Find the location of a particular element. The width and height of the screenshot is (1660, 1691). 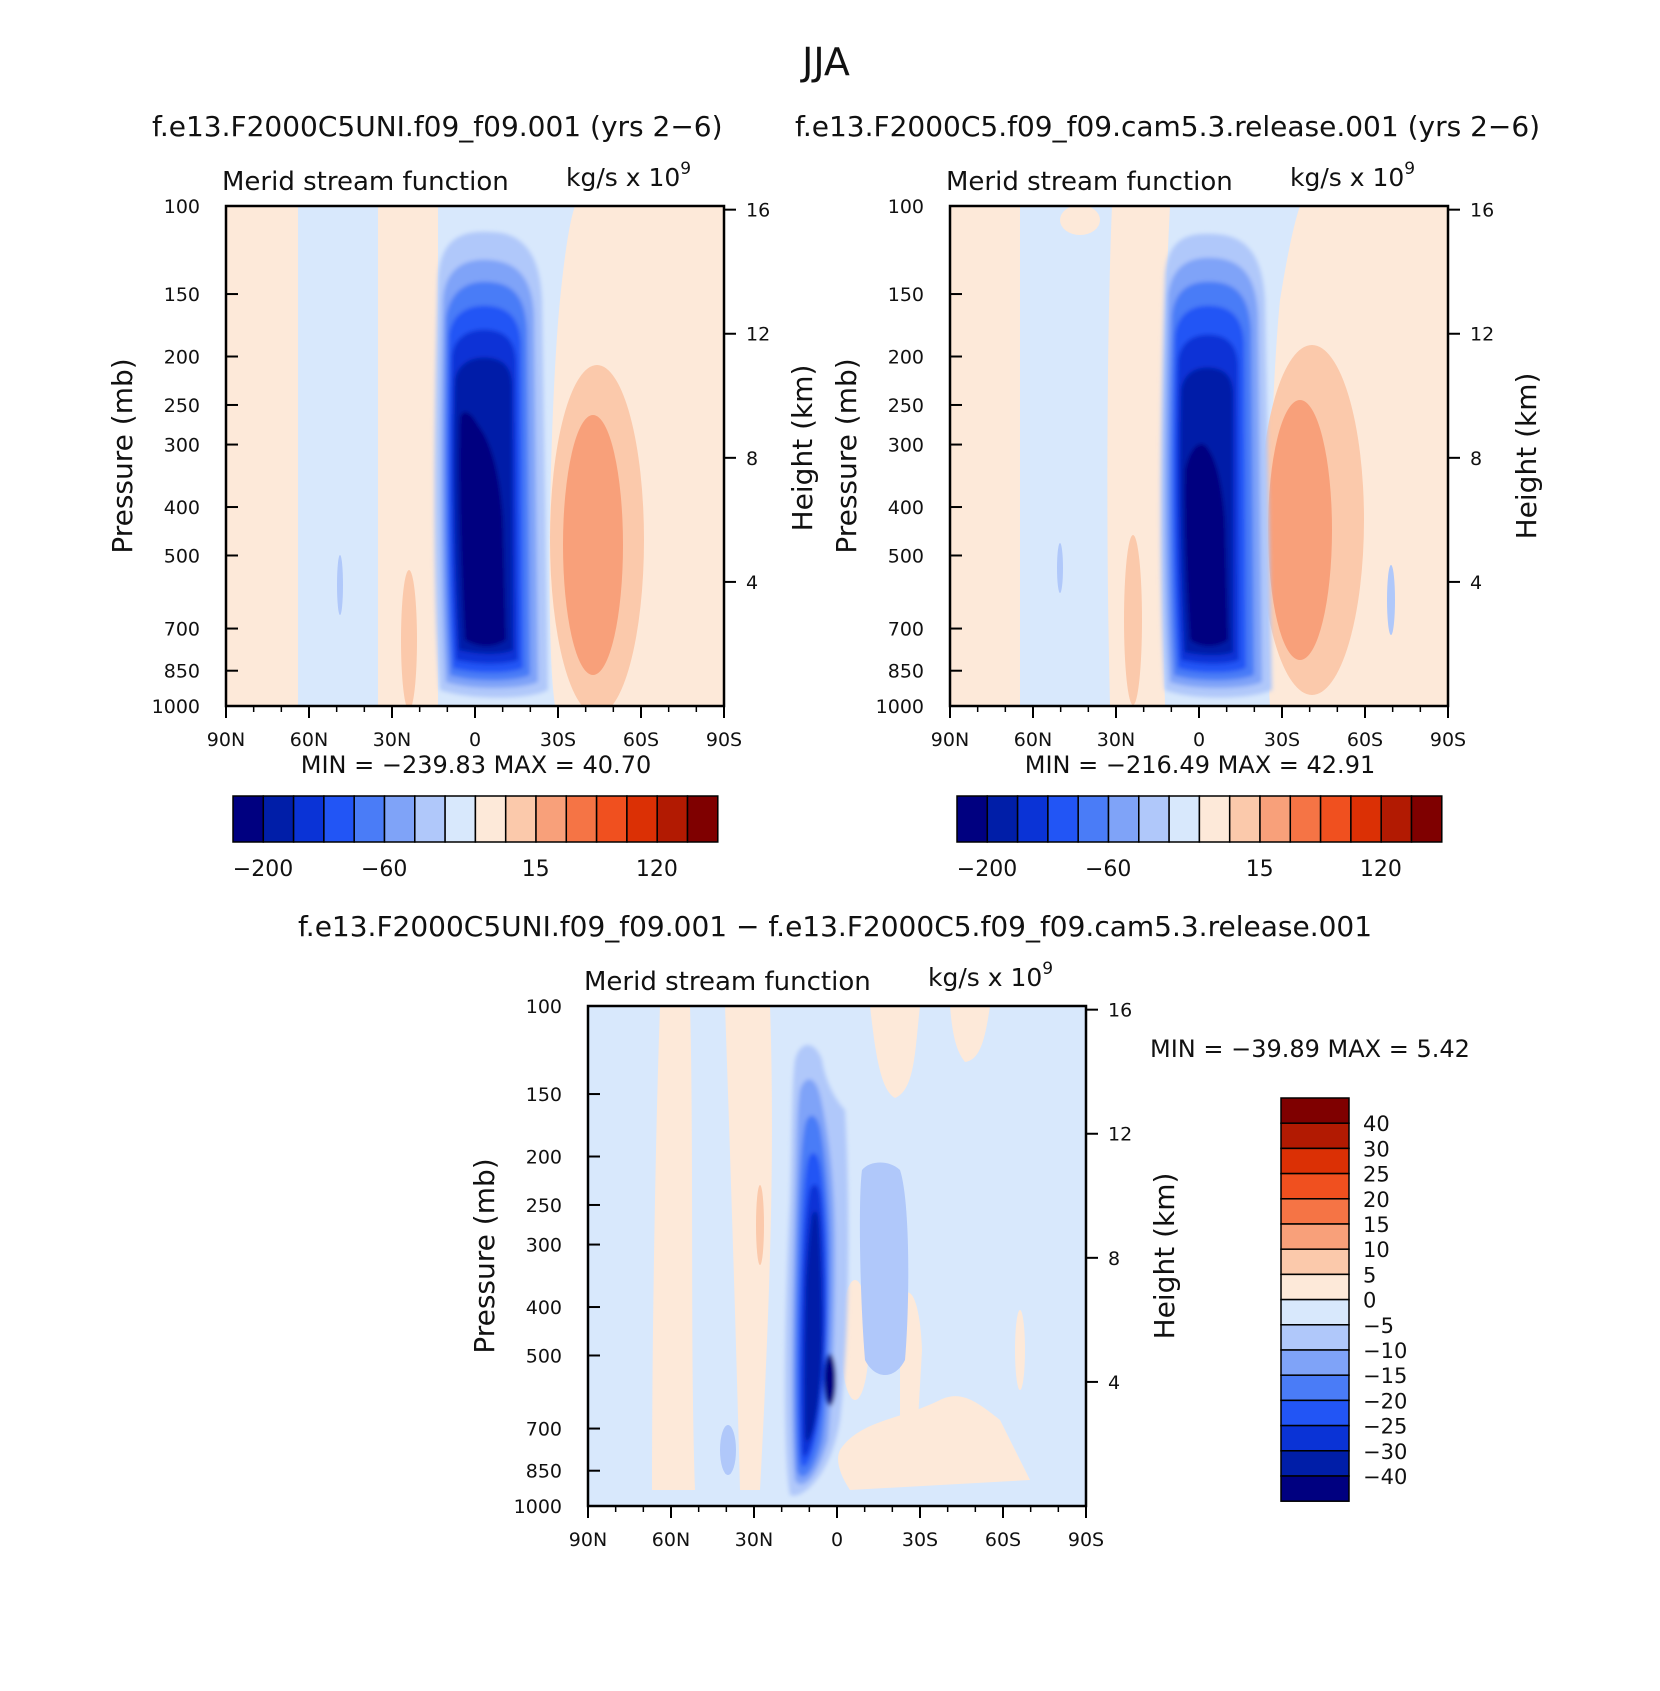

x-tick-label: 30S is located at coordinates (558, 740).